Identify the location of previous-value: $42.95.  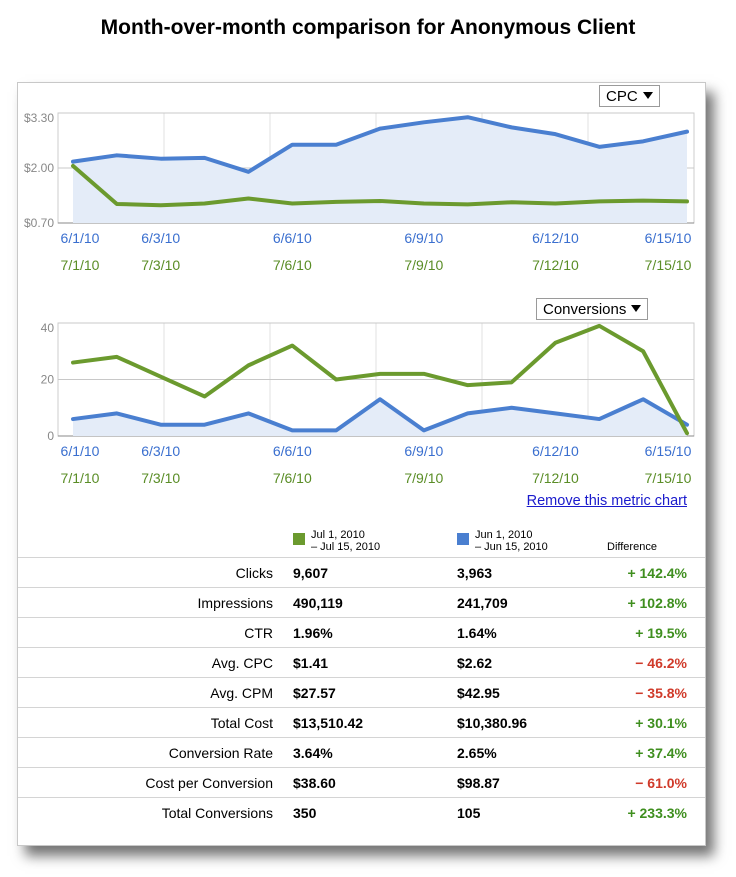
(532, 692).